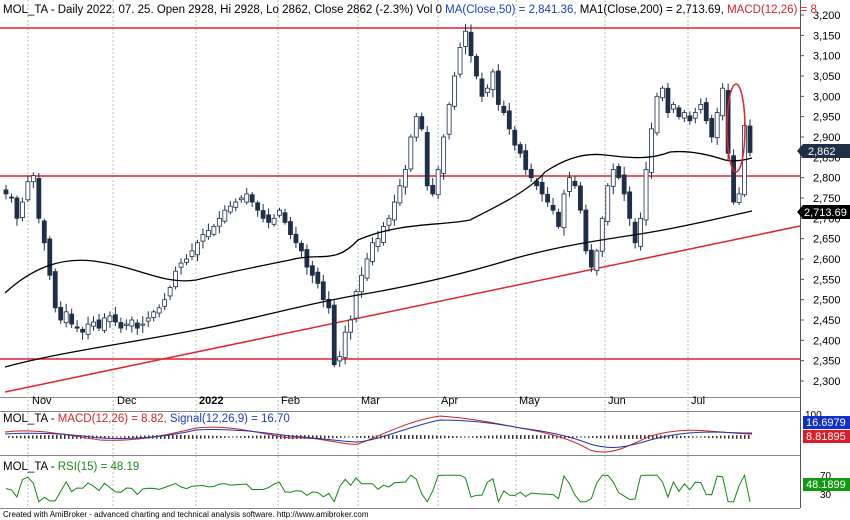 The width and height of the screenshot is (850, 520). Describe the element at coordinates (826, 422) in the screenshot. I see `signal-badge: 16.6979` at that location.